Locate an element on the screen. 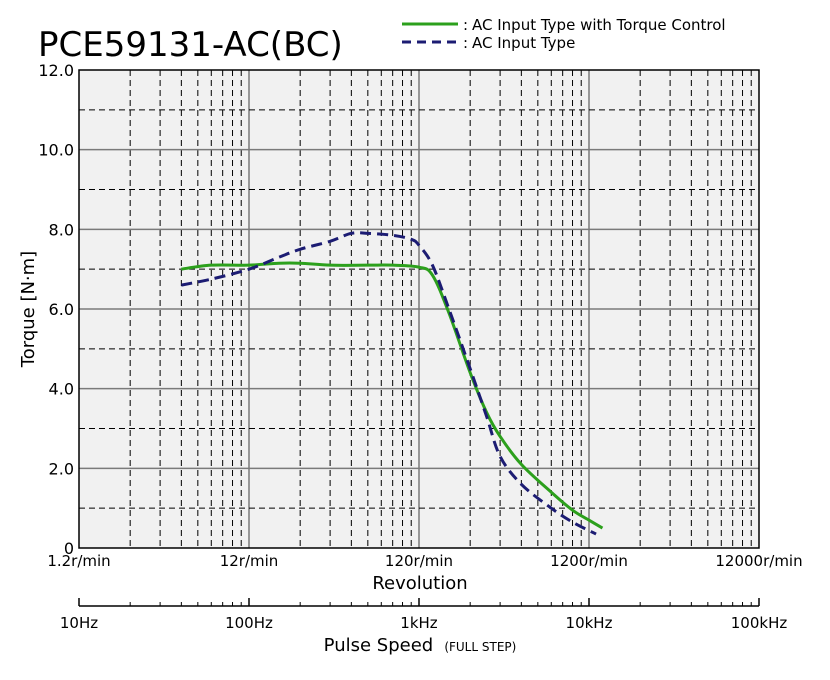 The width and height of the screenshot is (830, 680). y-tick-label: 12.0 is located at coordinates (56, 70).